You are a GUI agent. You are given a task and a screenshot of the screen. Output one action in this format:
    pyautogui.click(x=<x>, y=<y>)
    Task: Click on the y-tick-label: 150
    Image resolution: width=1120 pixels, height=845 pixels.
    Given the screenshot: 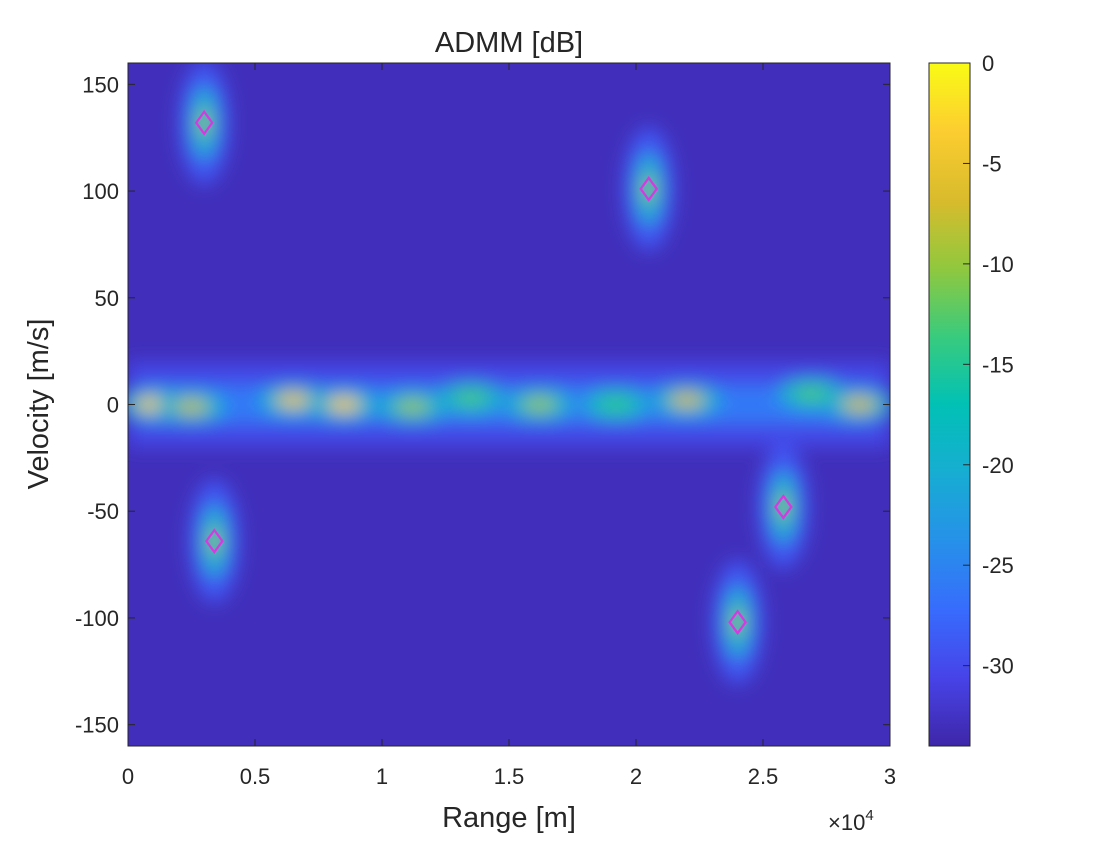 What is the action you would take?
    pyautogui.click(x=100, y=84)
    